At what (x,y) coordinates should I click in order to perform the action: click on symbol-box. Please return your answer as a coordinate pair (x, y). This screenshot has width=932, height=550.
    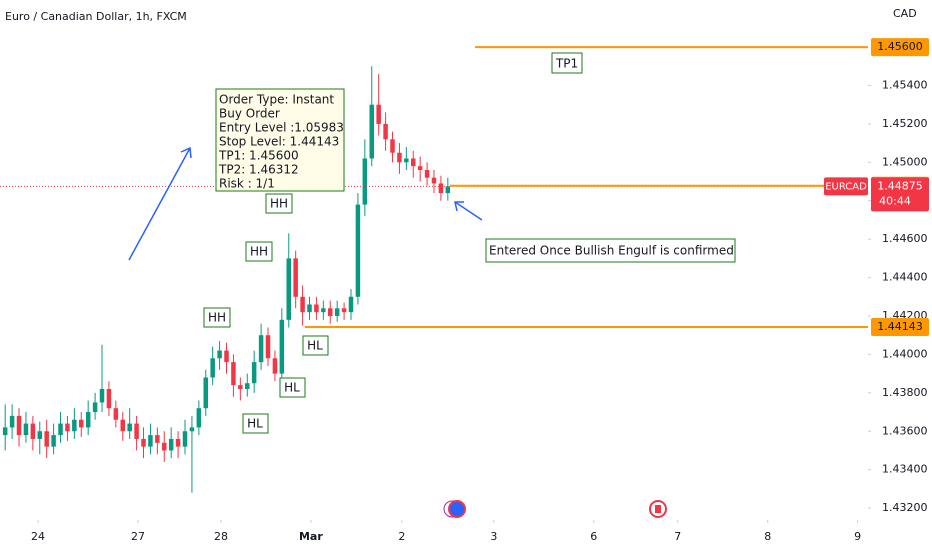
    Looking at the image, I should click on (846, 186).